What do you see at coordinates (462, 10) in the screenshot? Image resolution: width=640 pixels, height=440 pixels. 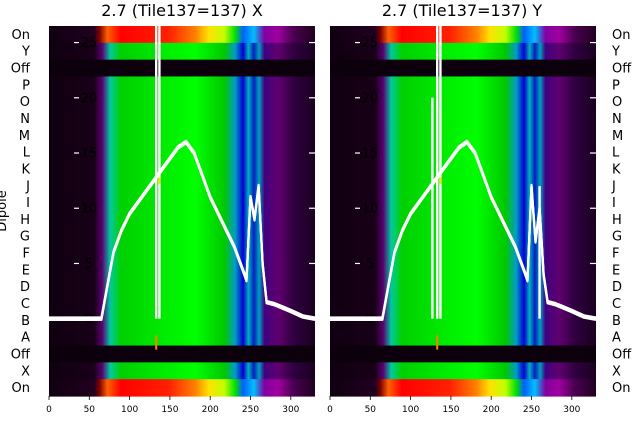 I see `panel-title: 2.7 (Tile137=137) Y` at bounding box center [462, 10].